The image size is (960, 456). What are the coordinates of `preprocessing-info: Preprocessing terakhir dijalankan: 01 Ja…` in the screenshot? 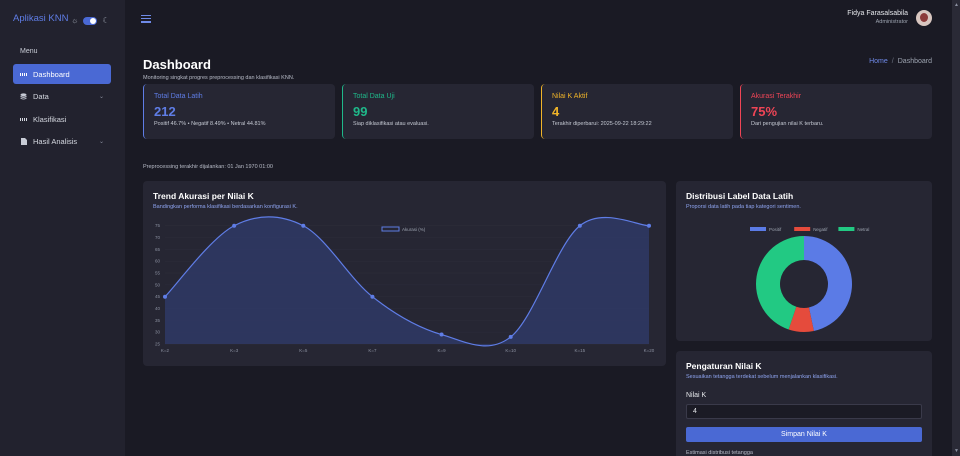 It's located at (208, 167).